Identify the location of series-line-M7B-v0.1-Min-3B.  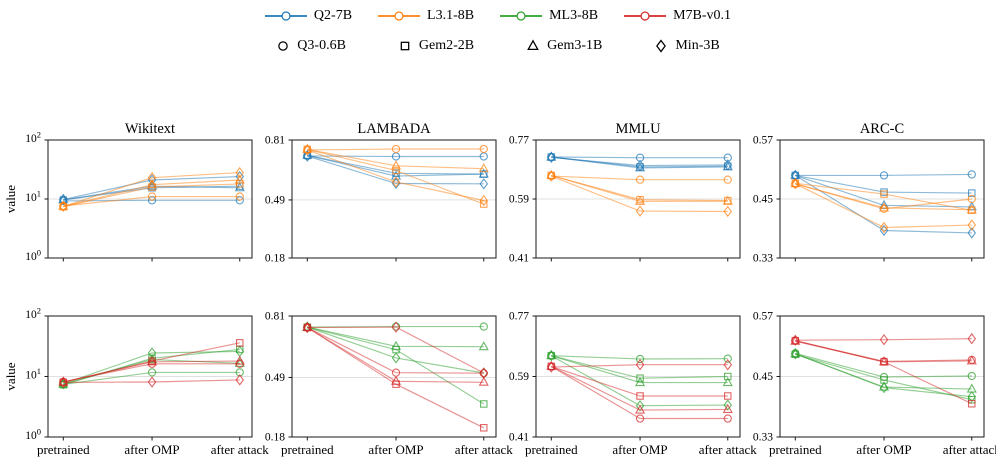
(151, 381).